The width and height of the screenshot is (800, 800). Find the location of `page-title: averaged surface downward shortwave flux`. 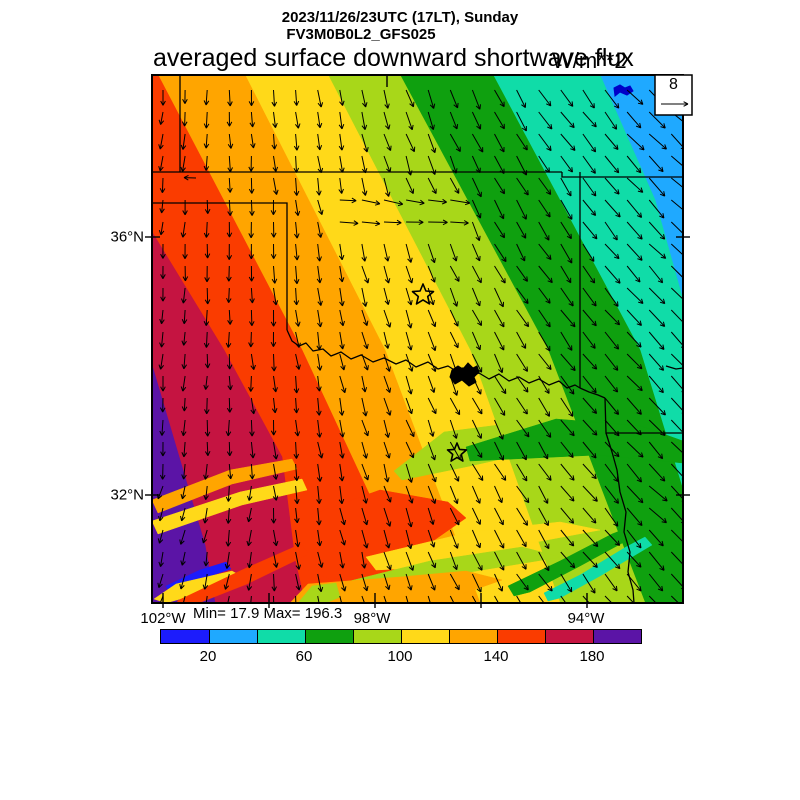

page-title: averaged surface downward shortwave flux is located at coordinates (393, 58).